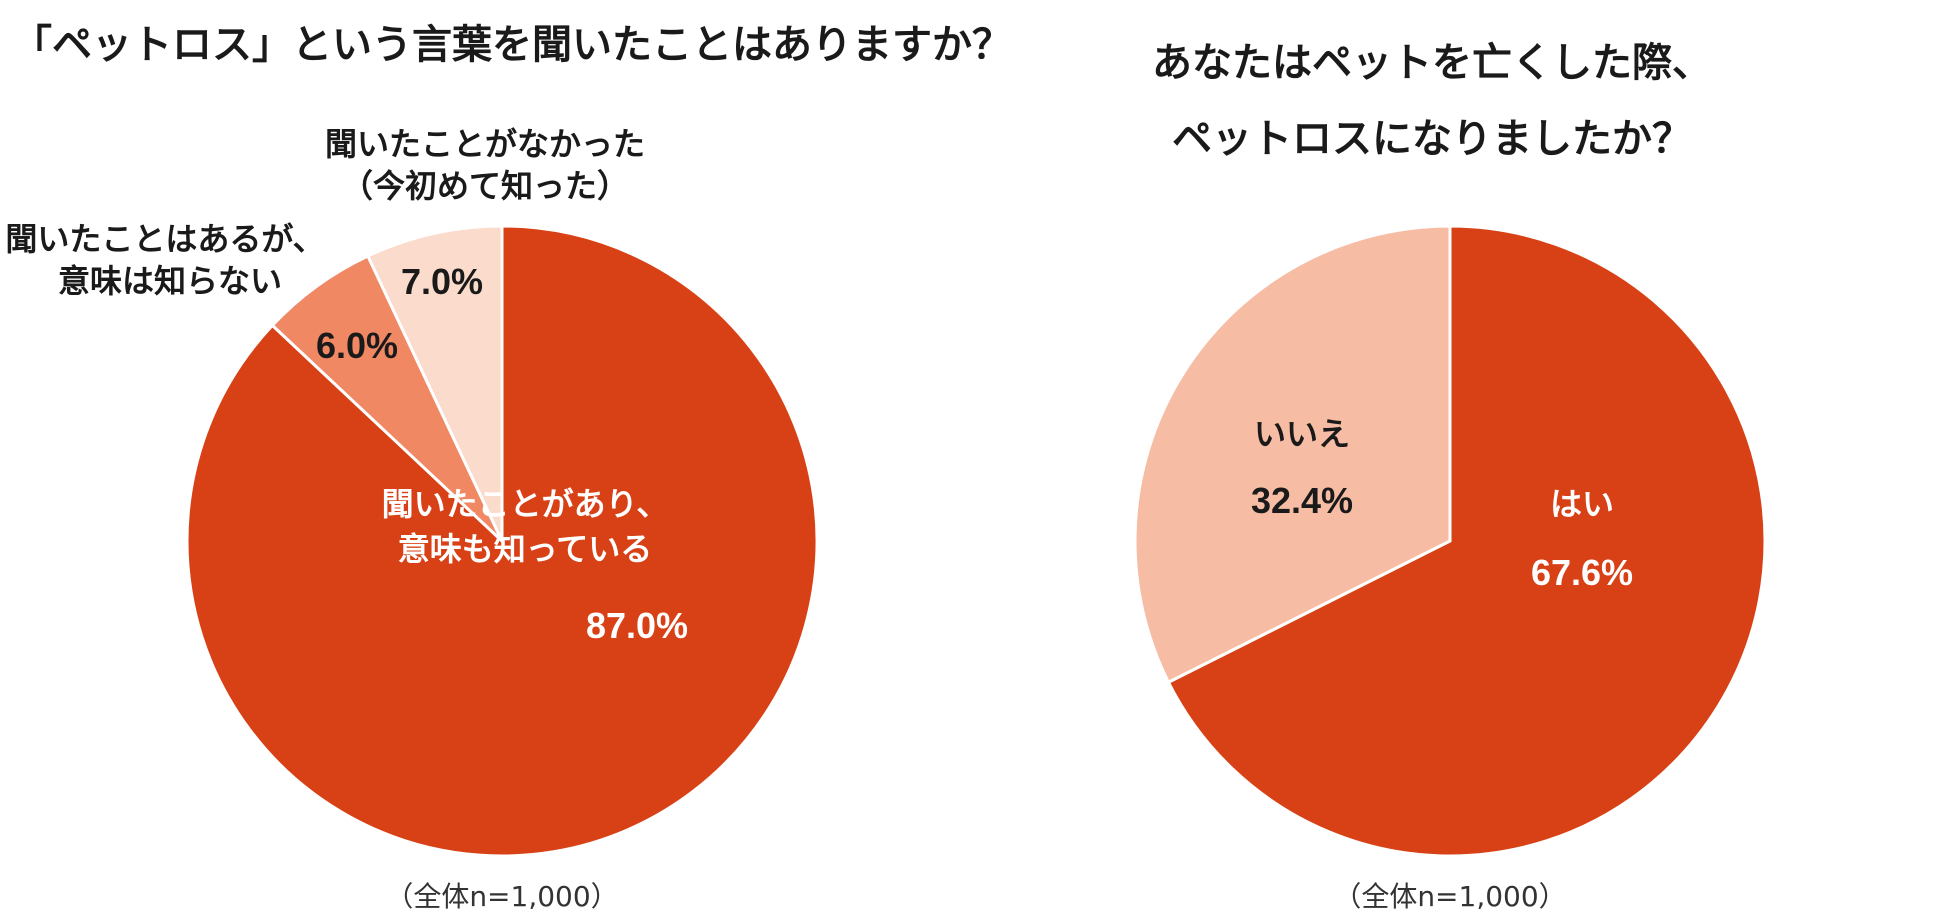  Describe the element at coordinates (1302, 500) in the screenshot. I see `chart2-slice-1-value: 32.4%` at that location.